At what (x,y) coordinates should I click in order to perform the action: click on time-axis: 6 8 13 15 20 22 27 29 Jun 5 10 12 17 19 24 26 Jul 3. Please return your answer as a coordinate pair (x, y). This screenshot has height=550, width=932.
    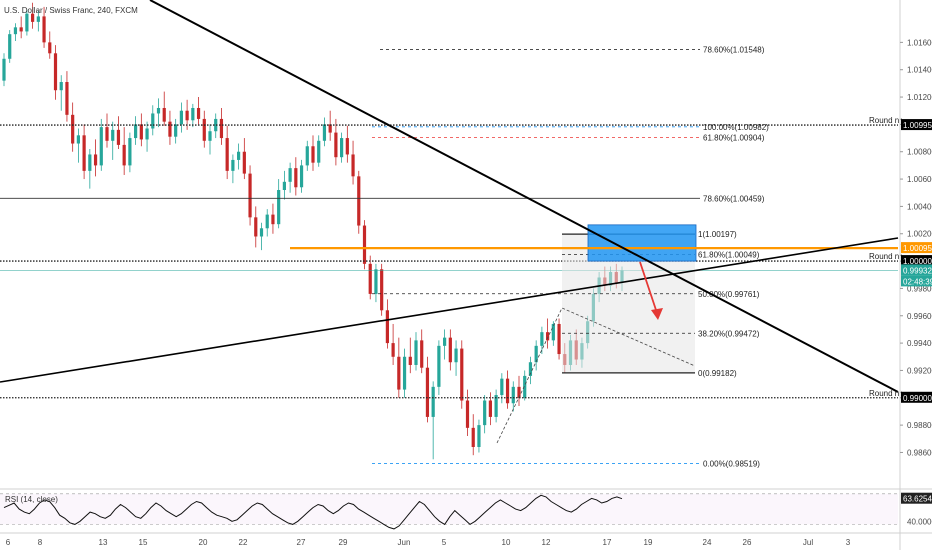
    Looking at the image, I should click on (428, 542).